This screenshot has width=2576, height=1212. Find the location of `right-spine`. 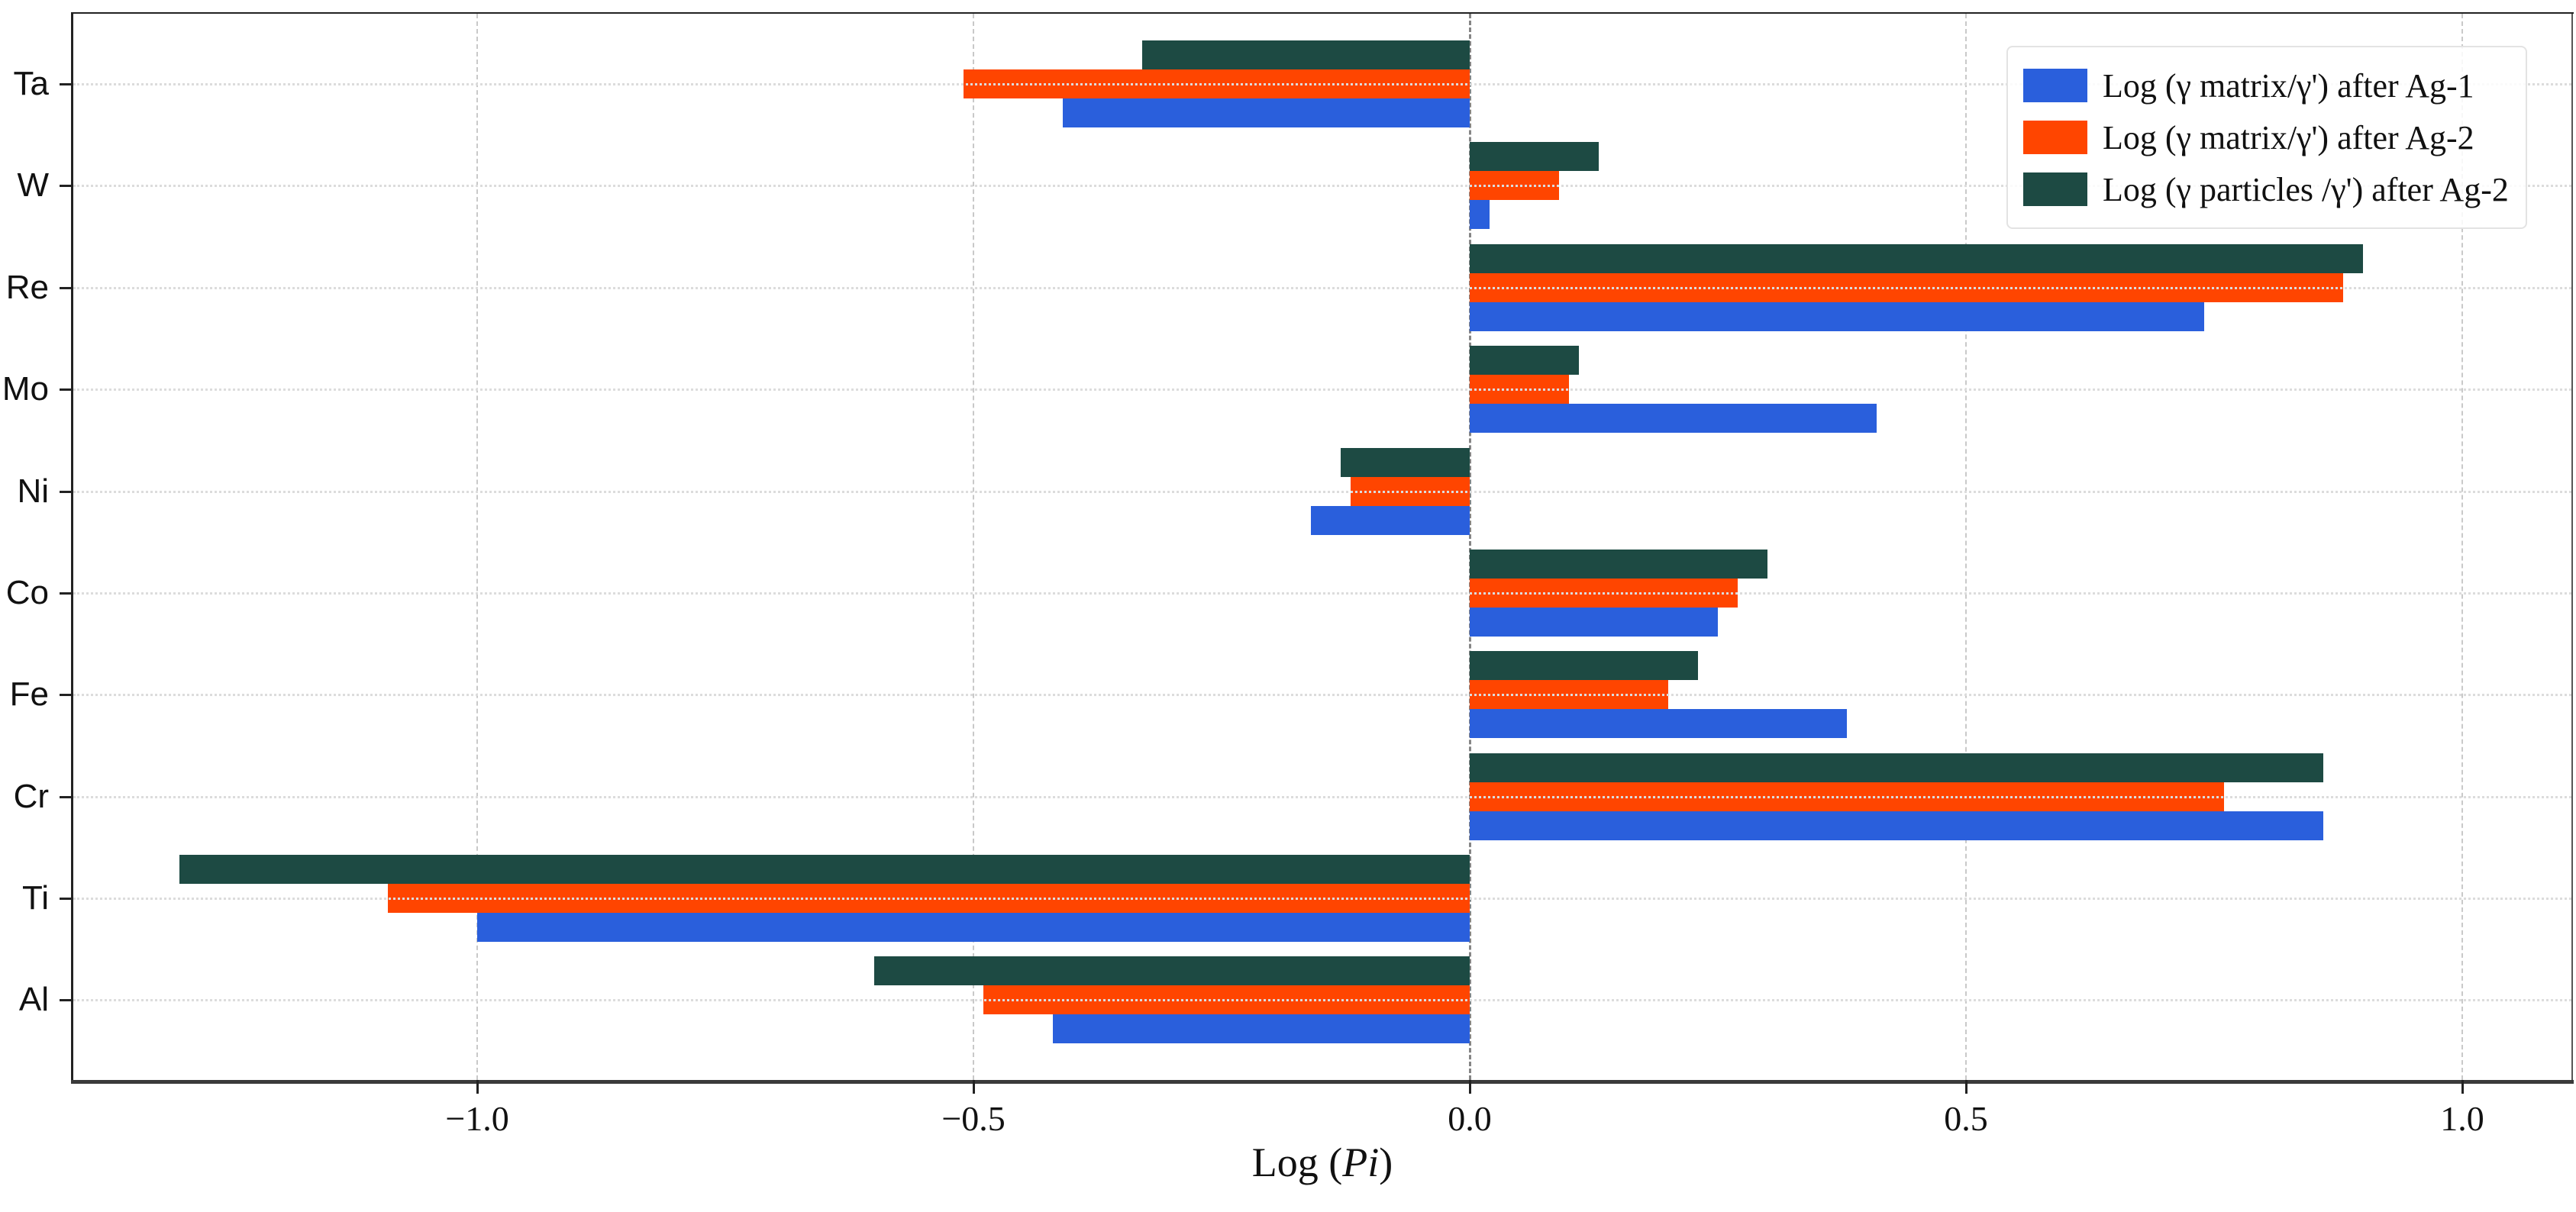

right-spine is located at coordinates (2572, 547).